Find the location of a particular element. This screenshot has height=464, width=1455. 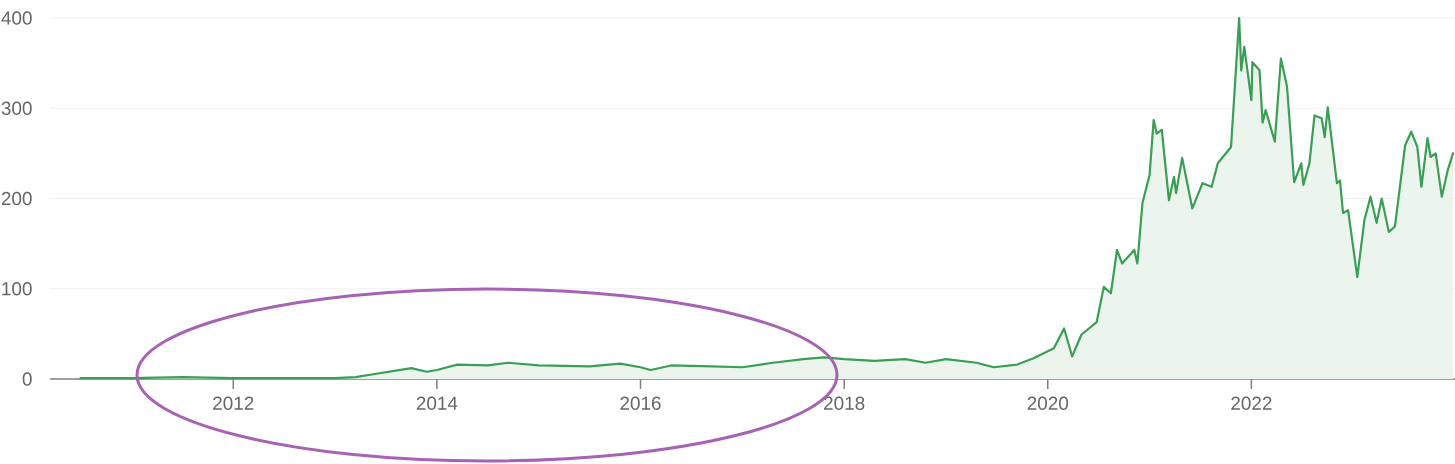

x-tick-label: 2016 is located at coordinates (640, 403).